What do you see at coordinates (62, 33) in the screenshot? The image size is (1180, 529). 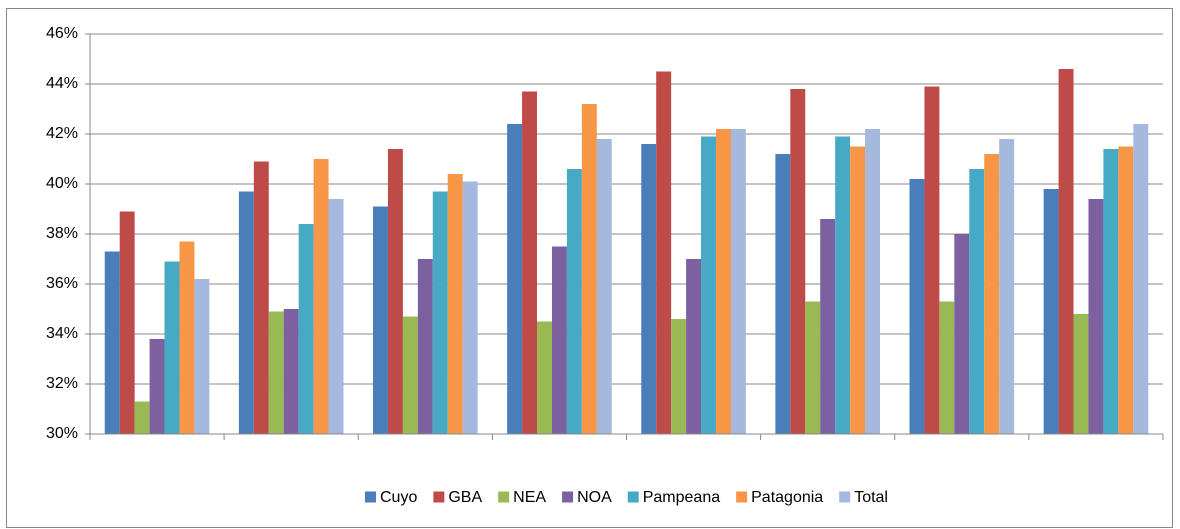 I see `y-tick-label: 46%` at bounding box center [62, 33].